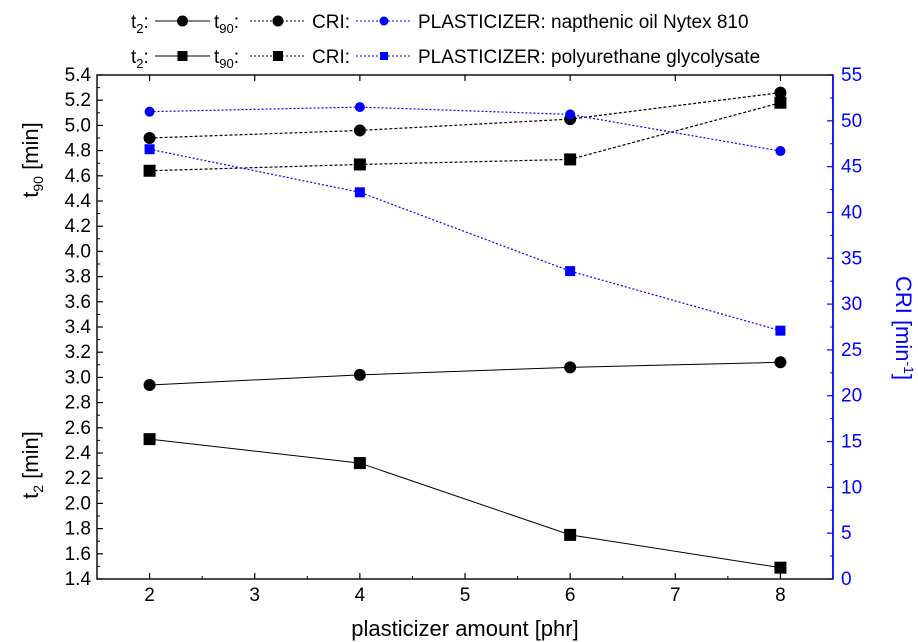 The image size is (918, 642). What do you see at coordinates (851, 350) in the screenshot?
I see `y-right-tick-label: 25` at bounding box center [851, 350].